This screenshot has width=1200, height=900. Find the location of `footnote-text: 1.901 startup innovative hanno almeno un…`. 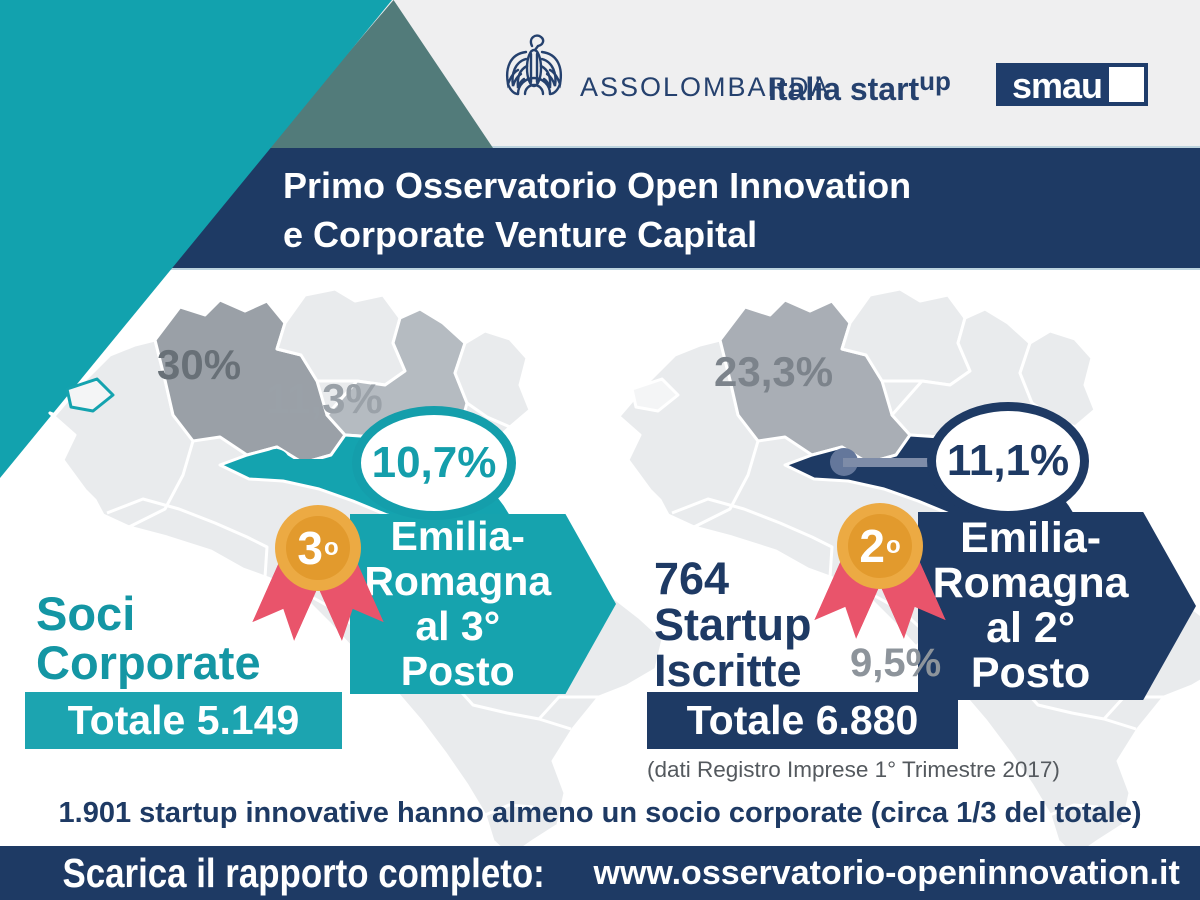

footnote-text: 1.901 startup innovative hanno almeno un… is located at coordinates (600, 813).